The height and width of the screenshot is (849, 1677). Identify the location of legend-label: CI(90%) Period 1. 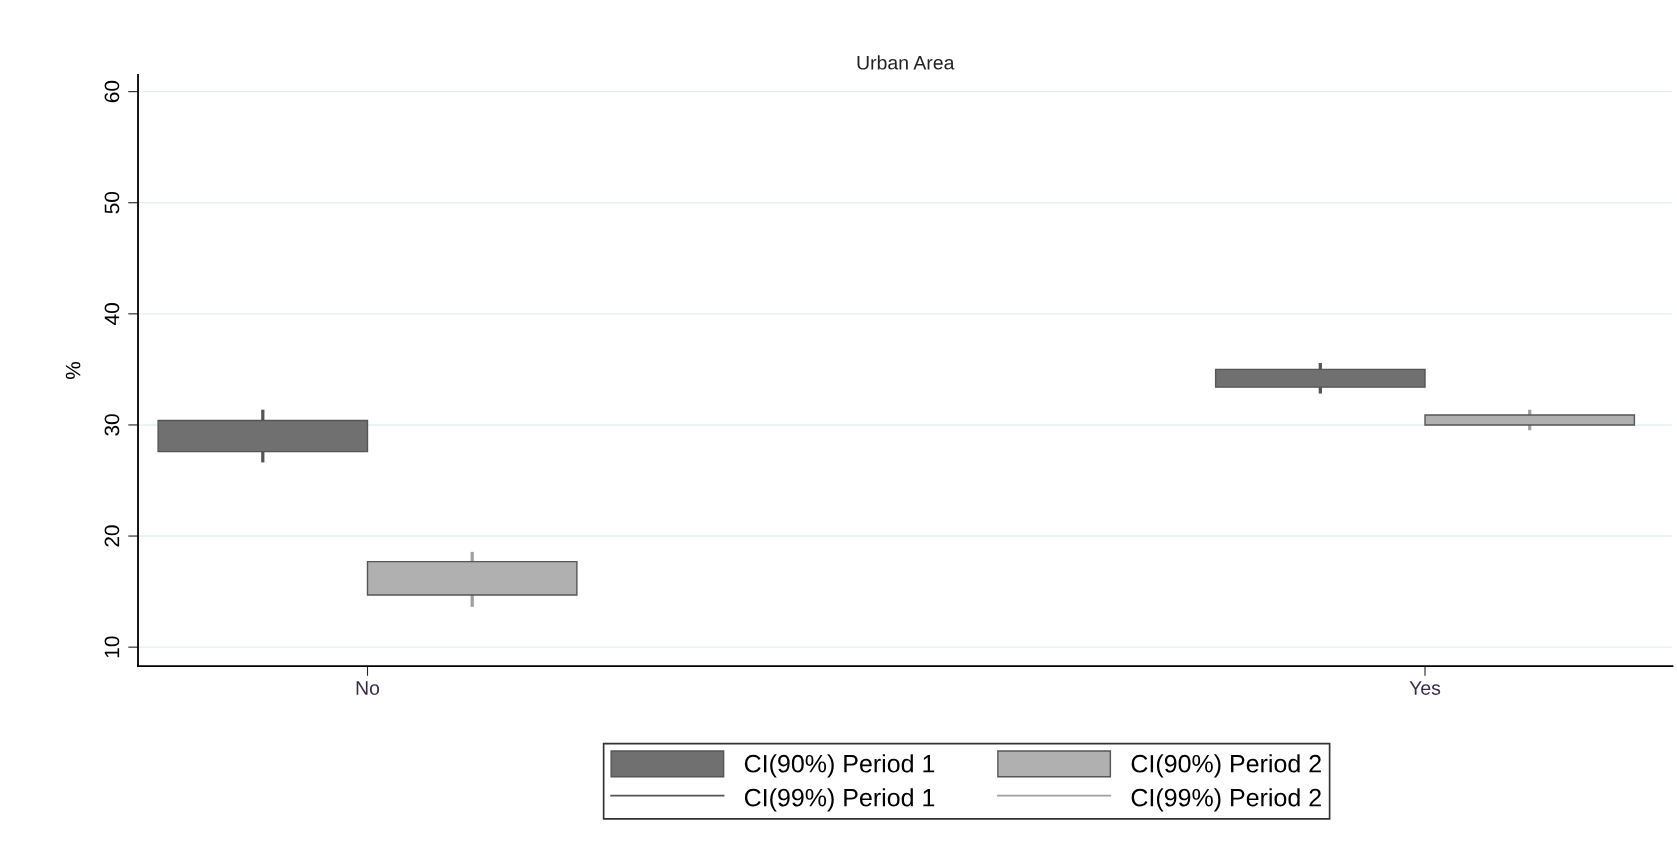
(839, 766).